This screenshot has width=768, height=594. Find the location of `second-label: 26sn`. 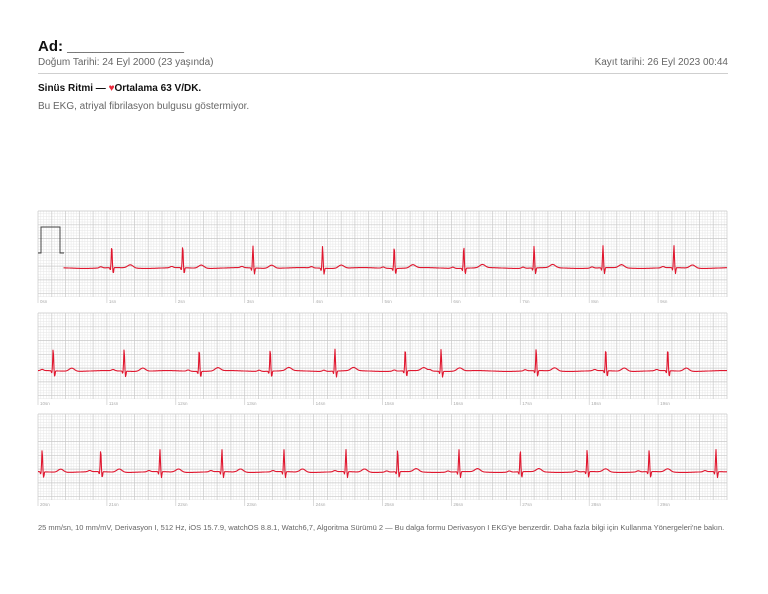

second-label: 26sn is located at coordinates (458, 504).